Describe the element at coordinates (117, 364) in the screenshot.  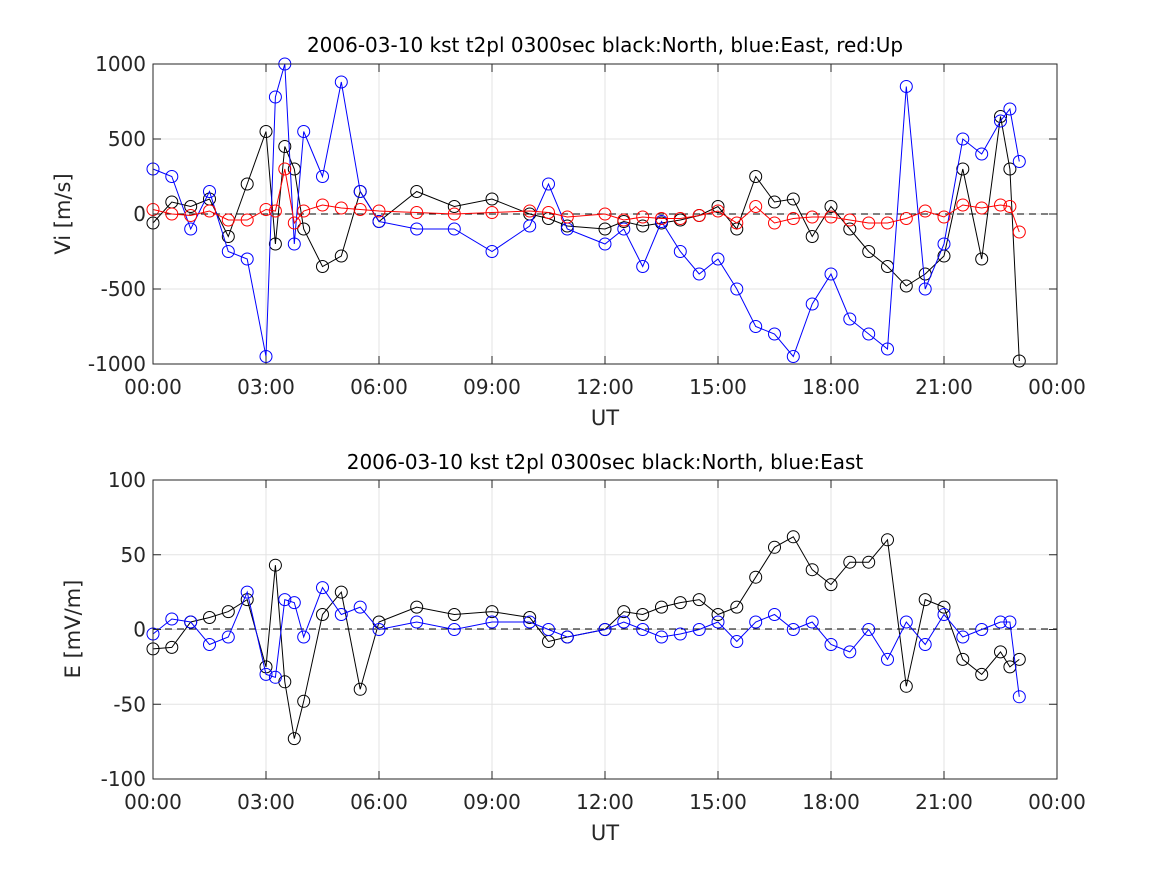
I see `y-tick-label: -1000` at that location.